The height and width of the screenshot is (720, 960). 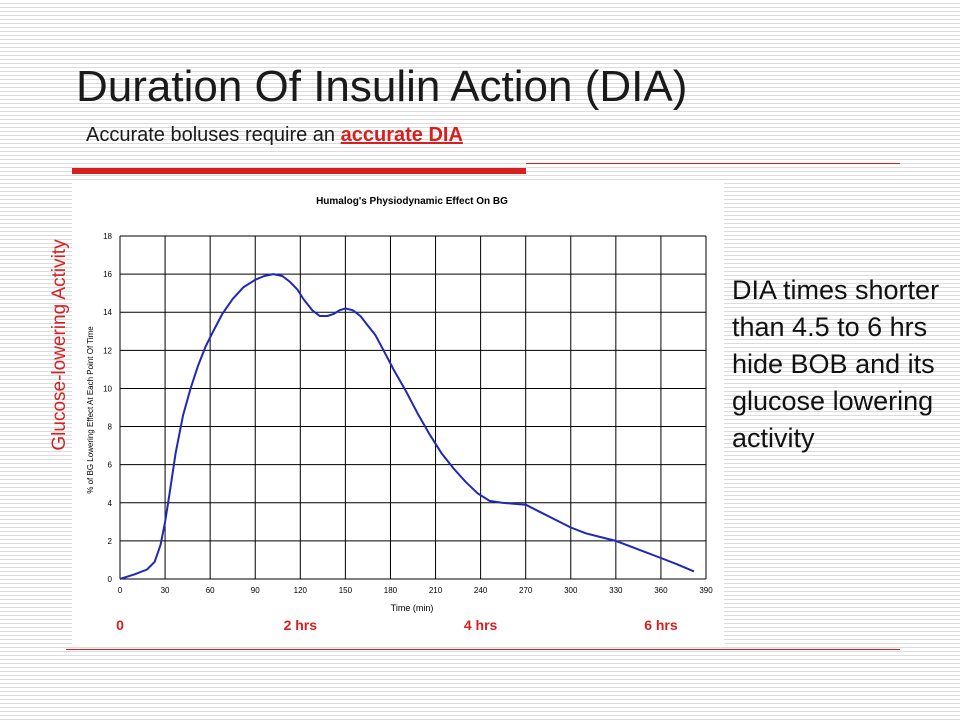 What do you see at coordinates (481, 625) in the screenshot?
I see `hour-marker-label: 4 hrs` at bounding box center [481, 625].